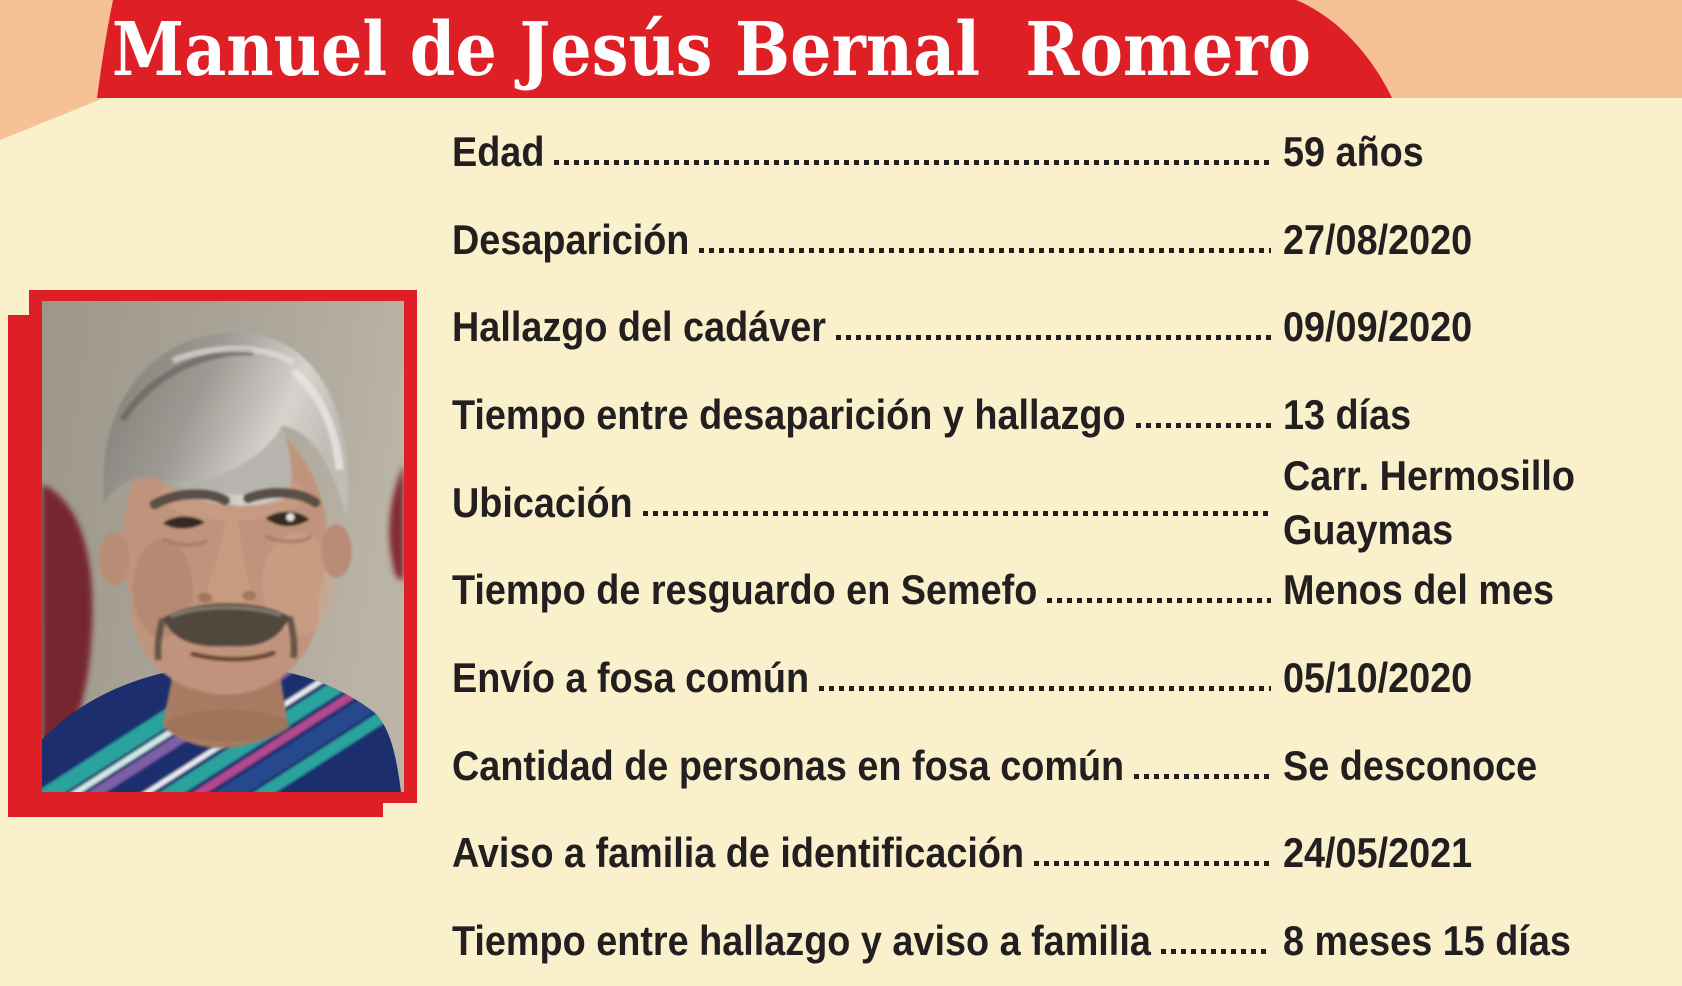 Image resolution: width=1682 pixels, height=986 pixels. Describe the element at coordinates (1378, 326) in the screenshot. I see `field-value: 09/09/2020` at that location.